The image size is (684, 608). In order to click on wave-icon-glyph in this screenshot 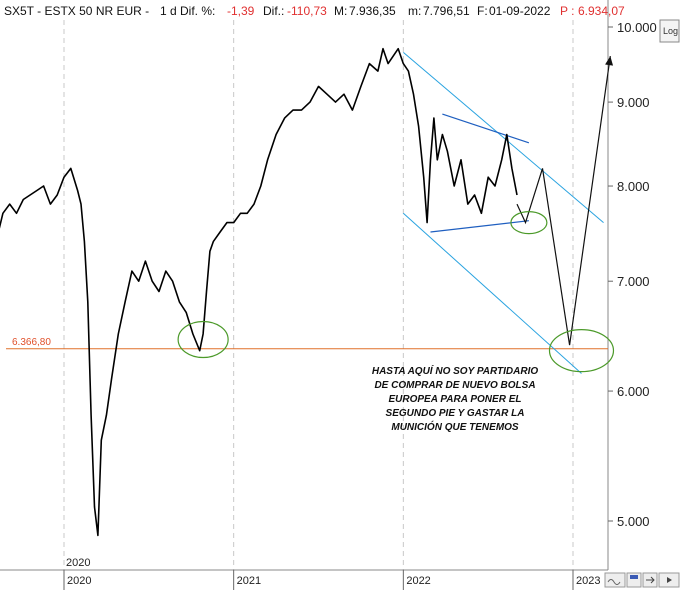, I will do `click(614, 582)`.